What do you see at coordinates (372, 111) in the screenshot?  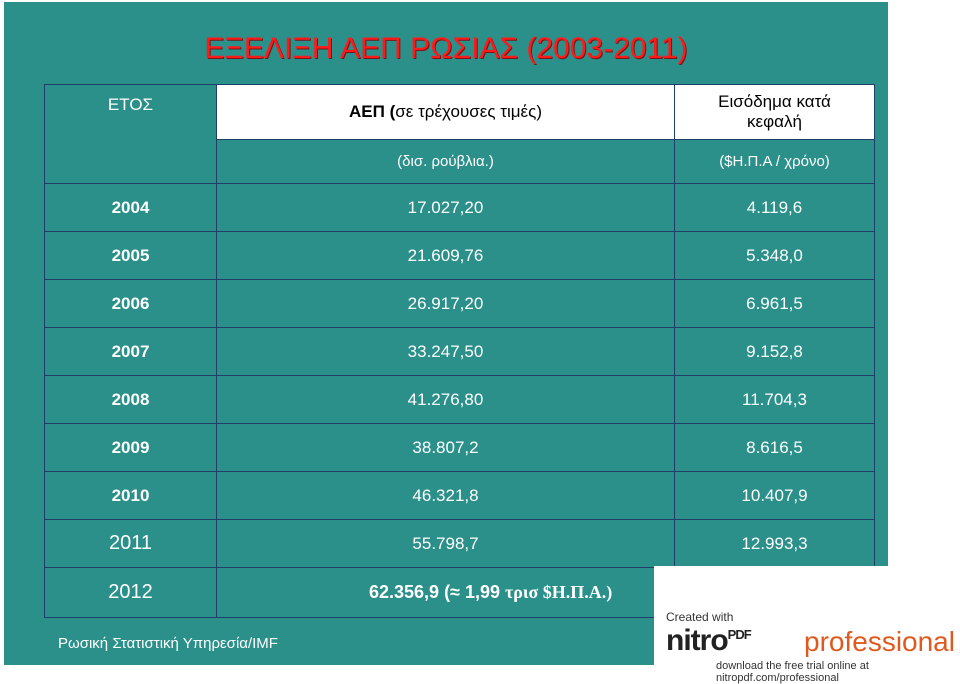 I see `gdp-header-bold: ΑΕΠ (` at bounding box center [372, 111].